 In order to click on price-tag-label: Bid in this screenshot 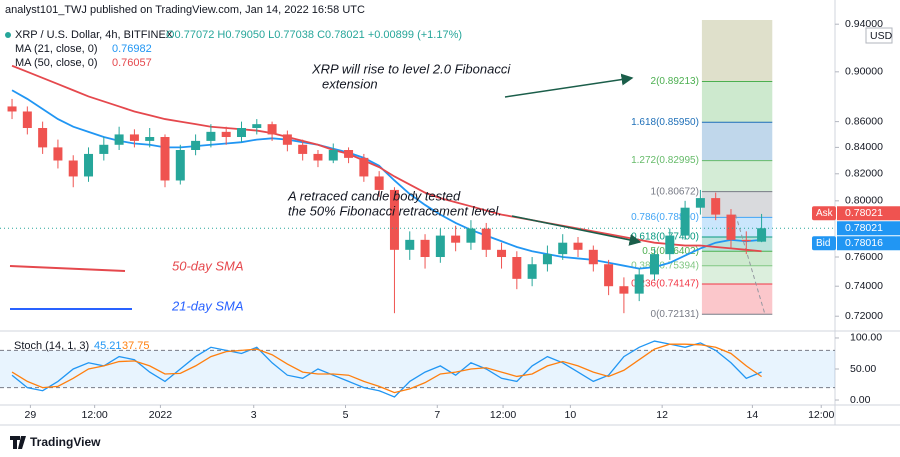, I will do `click(823, 243)`.